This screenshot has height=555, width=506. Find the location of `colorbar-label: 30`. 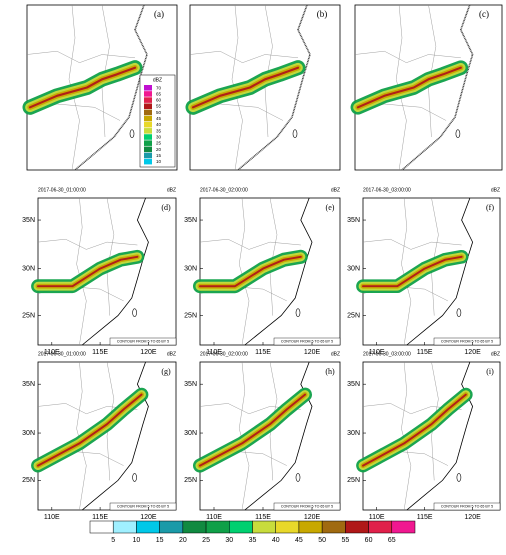

colorbar-label: 30 is located at coordinates (229, 540).